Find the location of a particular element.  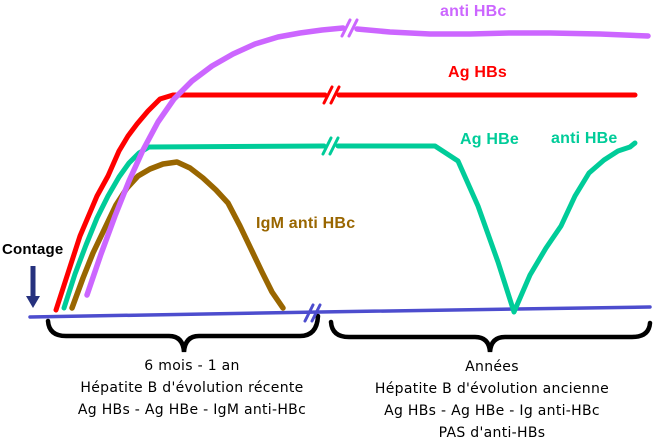

recent-phase-markers: Ag HBs - Ag HBe - IgM anti-HBc is located at coordinates (192, 410).